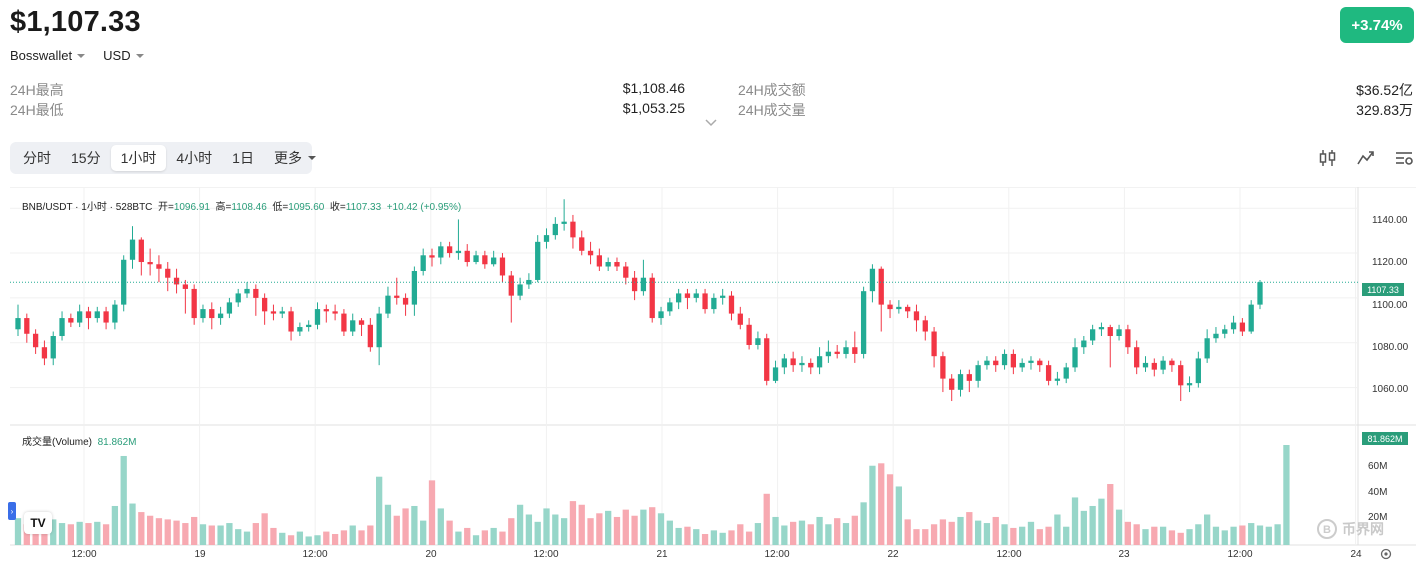  I want to click on tab-timeline: 分时, so click(37, 158).